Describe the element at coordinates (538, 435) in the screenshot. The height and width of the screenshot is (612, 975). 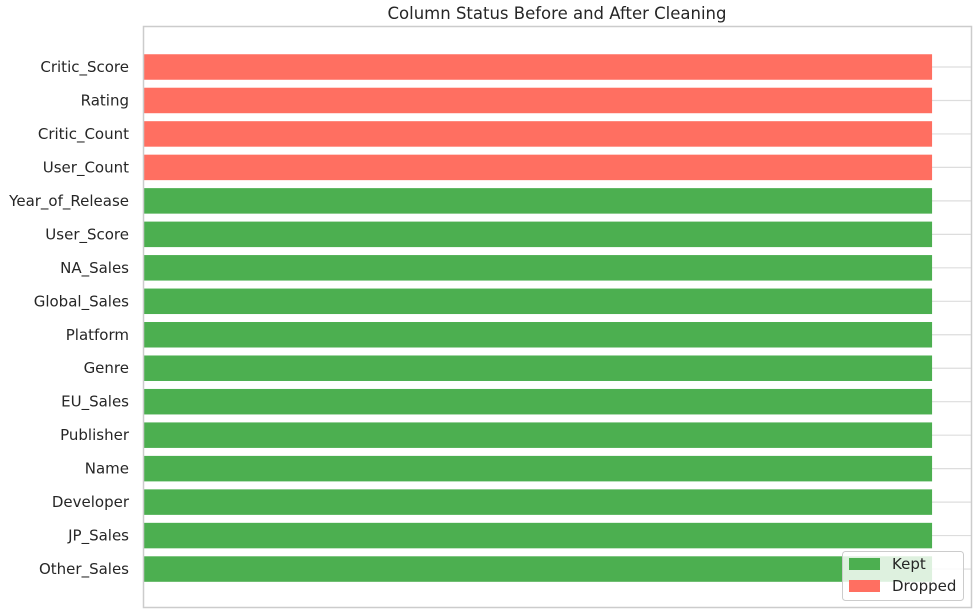
I see `bar-publisher` at that location.